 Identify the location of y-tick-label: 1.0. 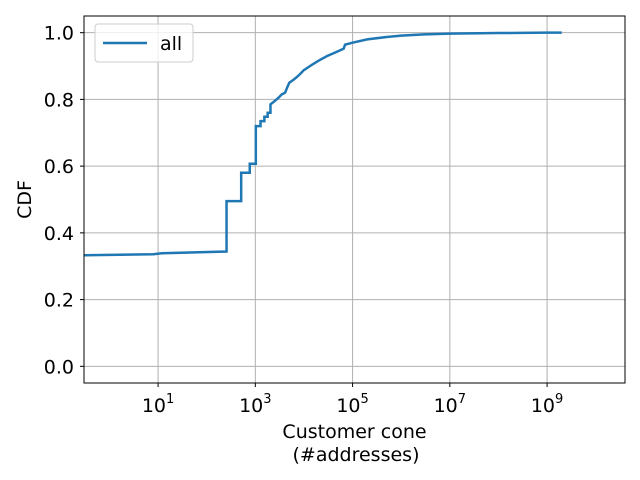
(59, 34).